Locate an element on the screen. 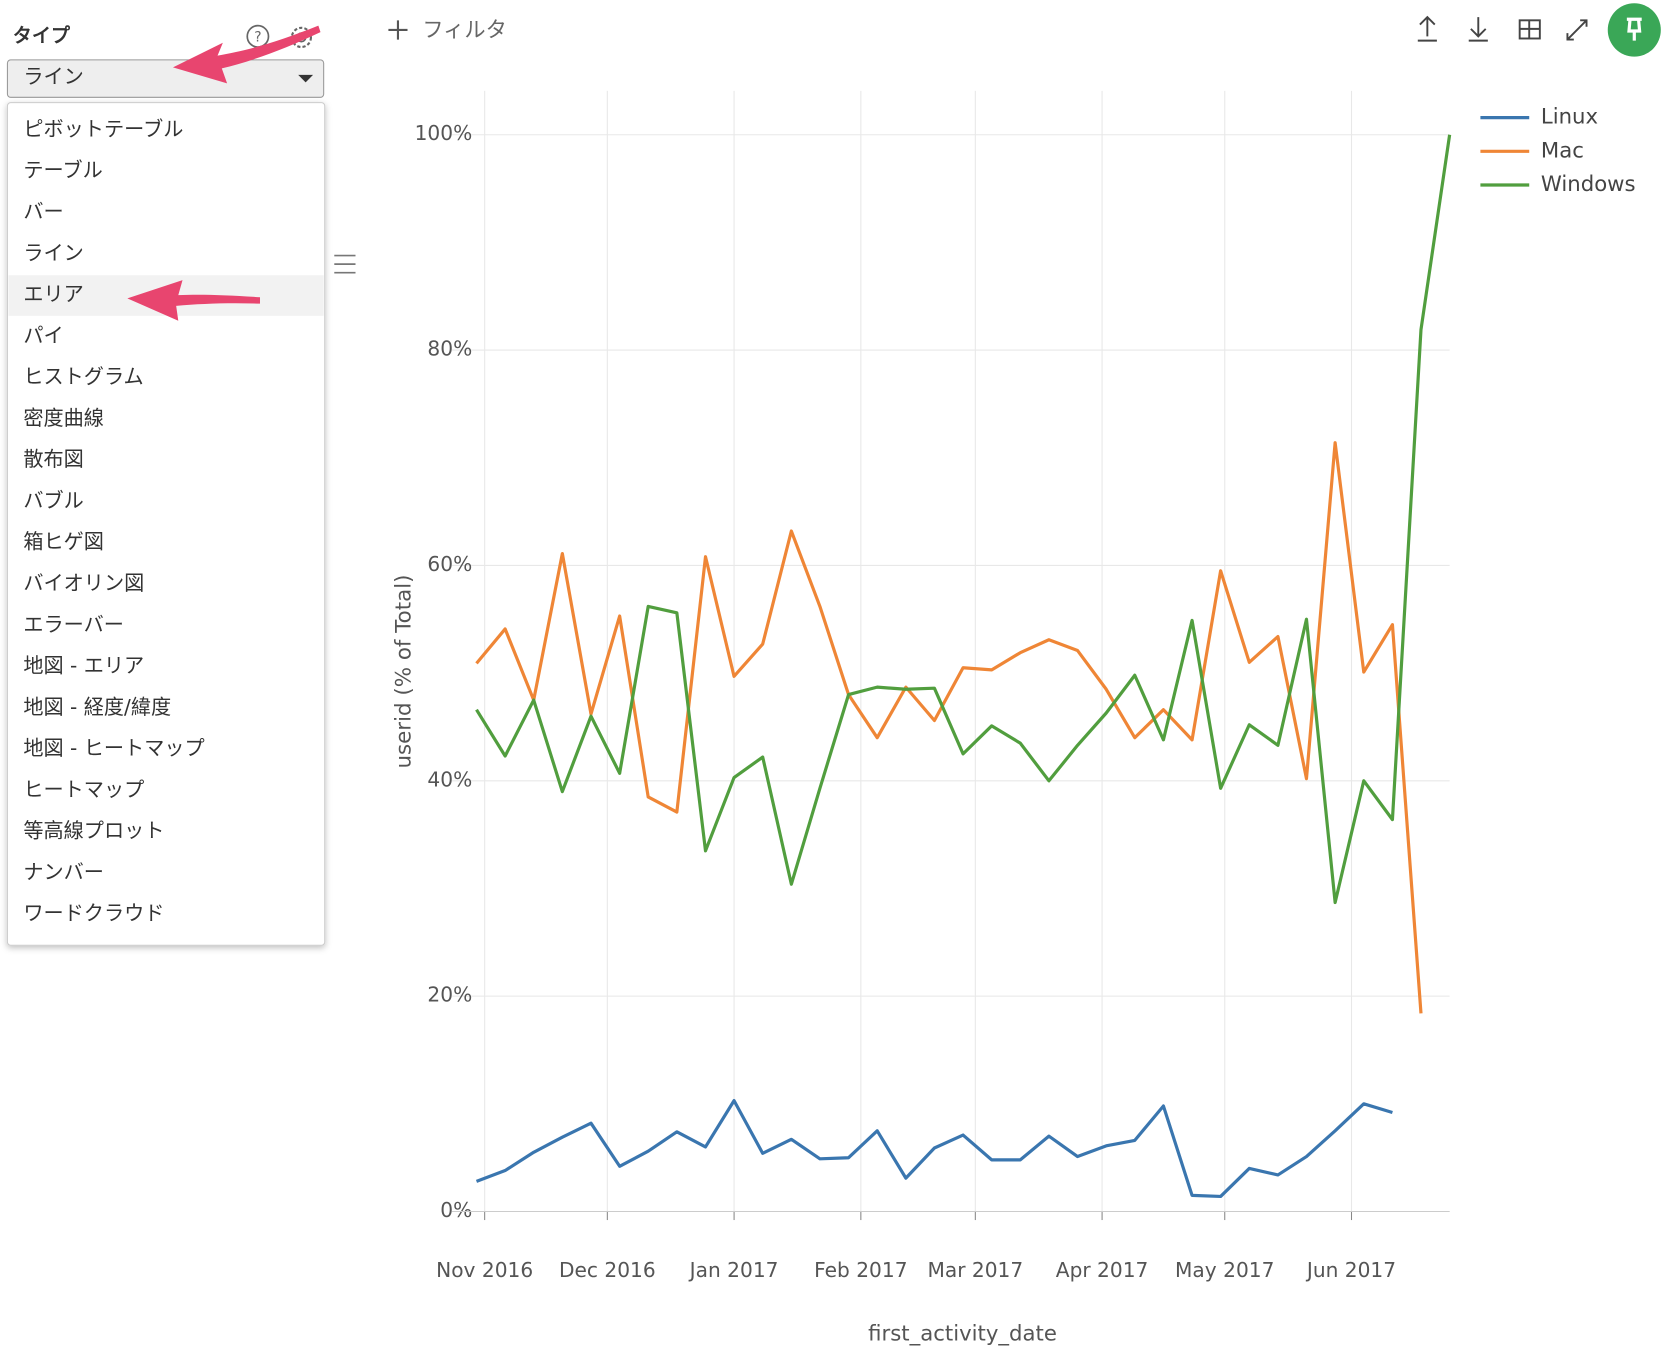 This screenshot has width=1664, height=1358. download-icon is located at coordinates (1478, 29).